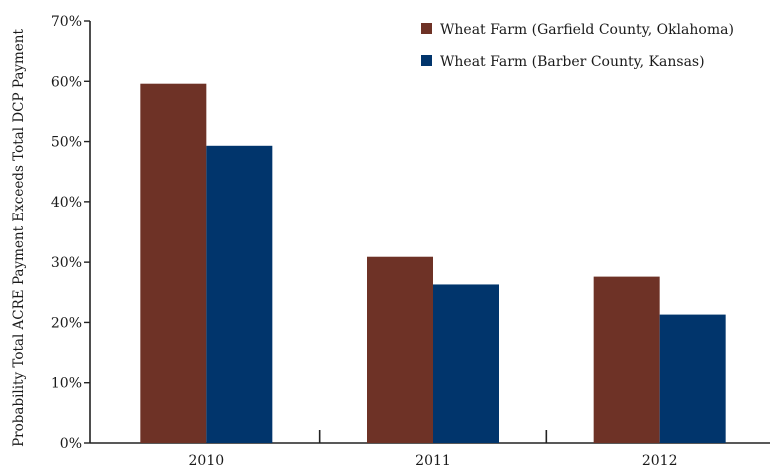 This screenshot has height=467, width=775. Describe the element at coordinates (66, 384) in the screenshot. I see `y-tick-label: 10%` at that location.